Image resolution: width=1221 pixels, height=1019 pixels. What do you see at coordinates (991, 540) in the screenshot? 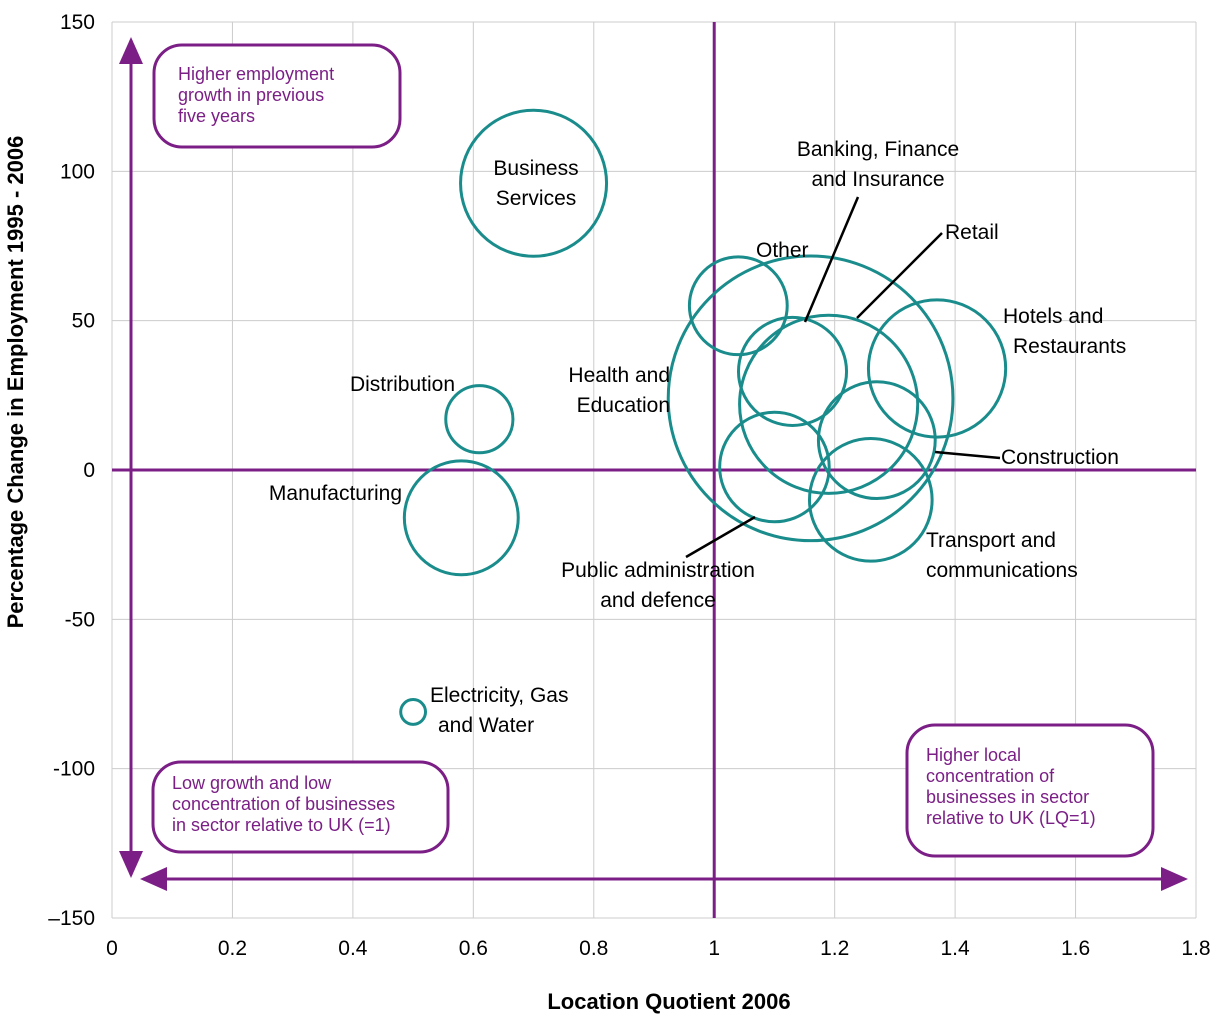
I see `bubble-label-line: Transport and` at bounding box center [991, 540].